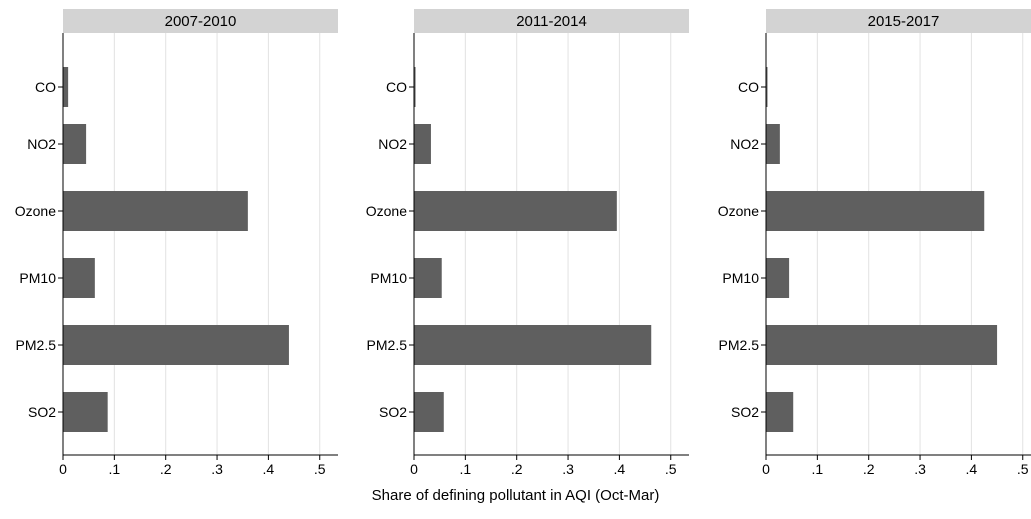 This screenshot has width=1031, height=519. I want to click on panel-title: 2011-2014, so click(551, 21).